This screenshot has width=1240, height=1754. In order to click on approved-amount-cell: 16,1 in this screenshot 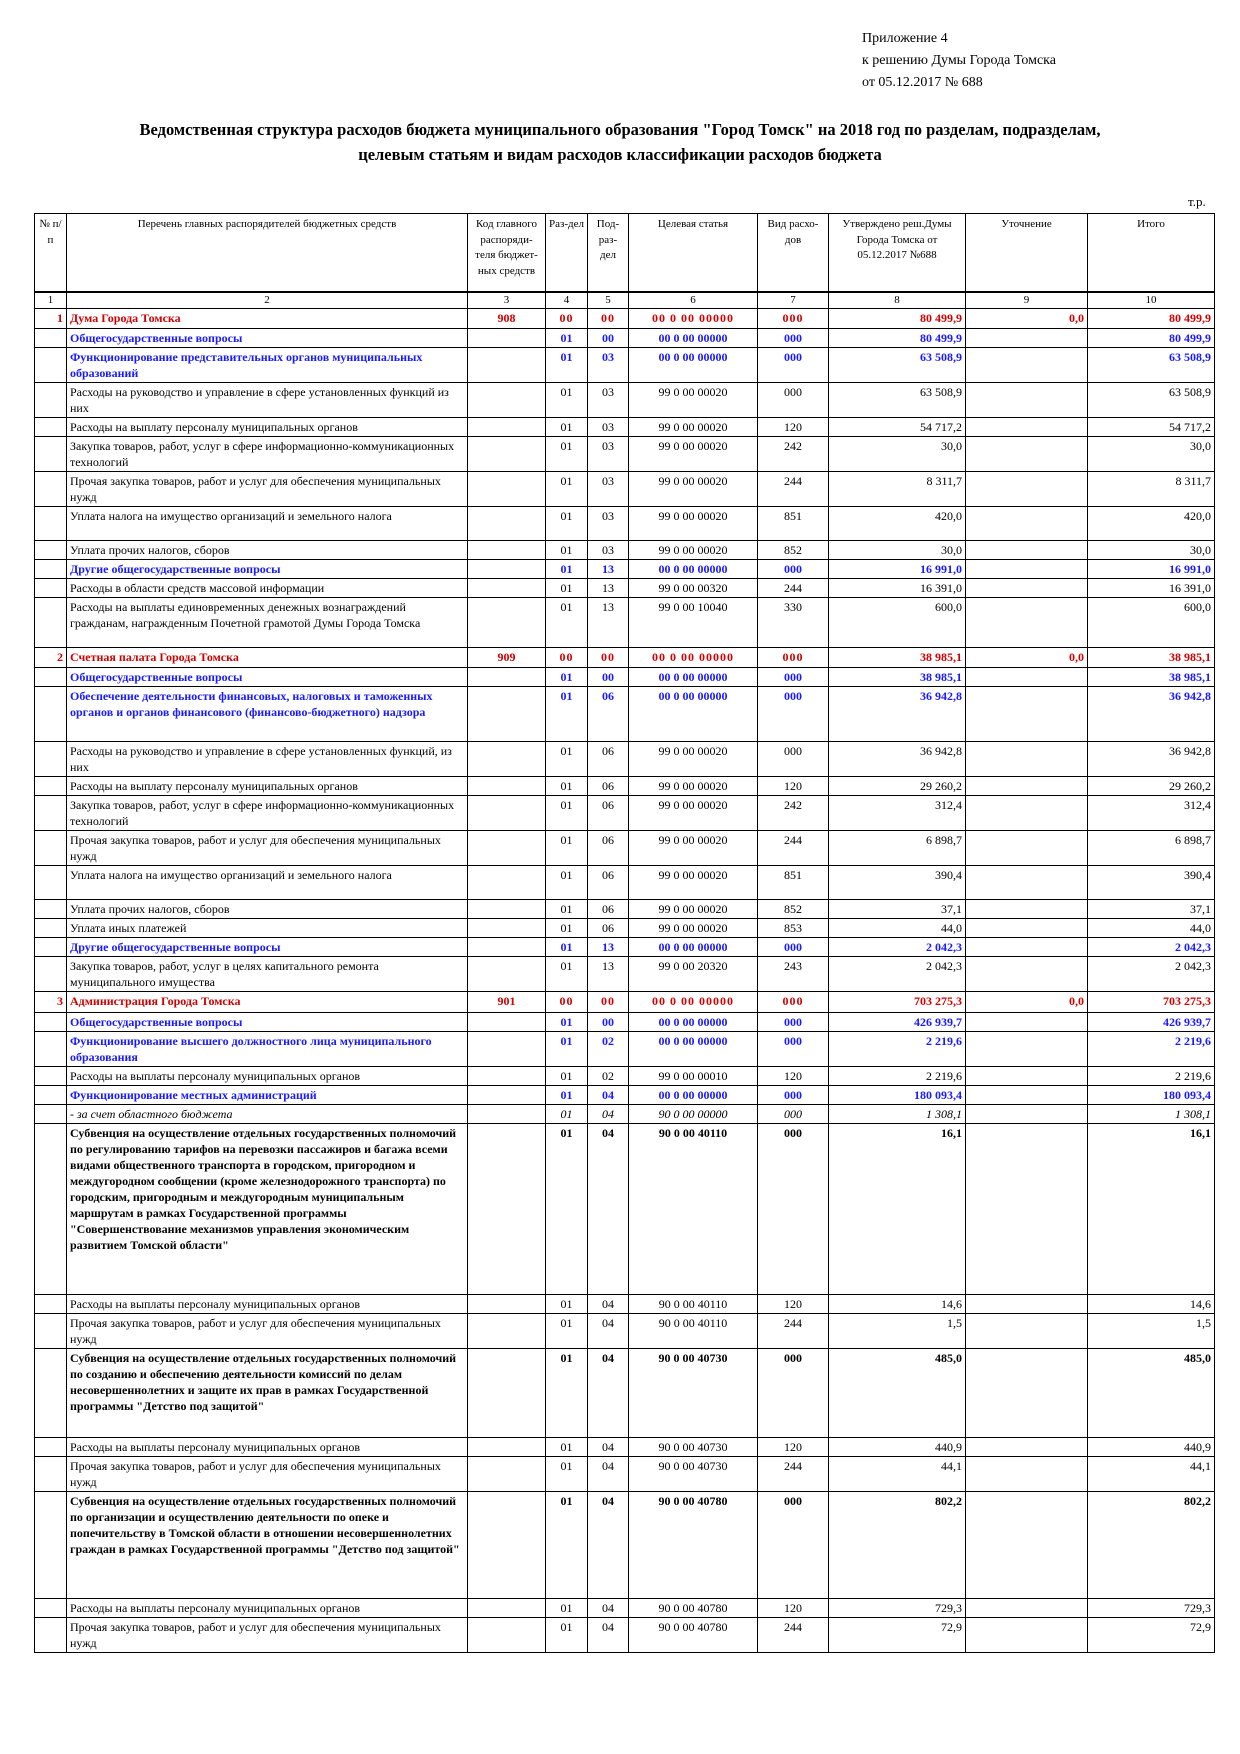, I will do `click(897, 1208)`.